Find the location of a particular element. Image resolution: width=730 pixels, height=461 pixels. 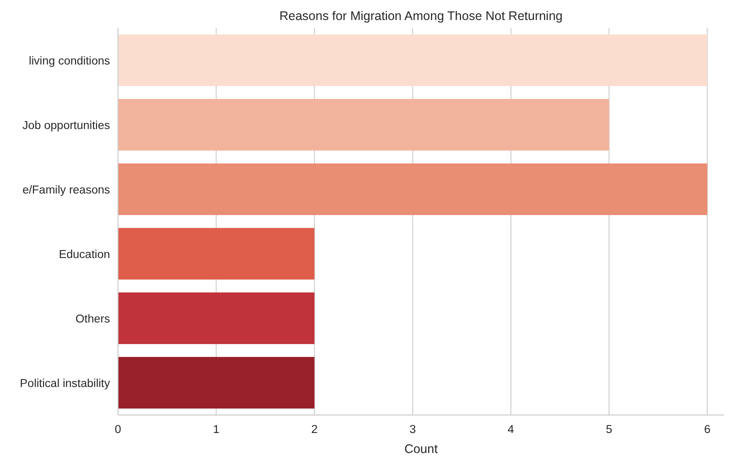

y-tick-label: e/Family reasons is located at coordinates (66, 190).